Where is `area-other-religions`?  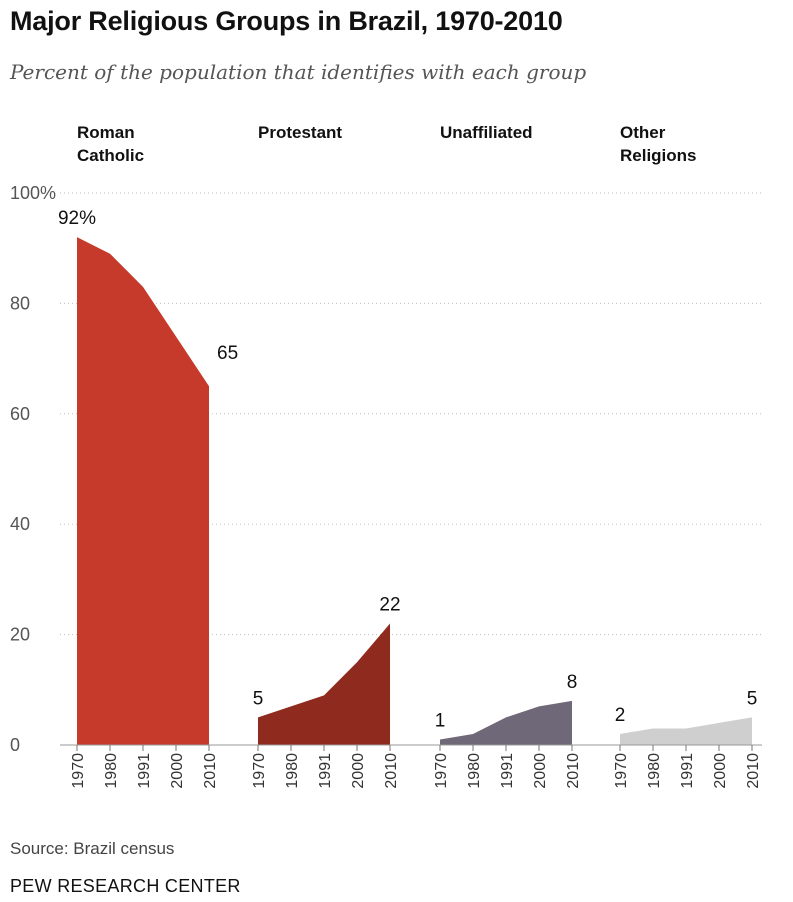 area-other-religions is located at coordinates (686, 731).